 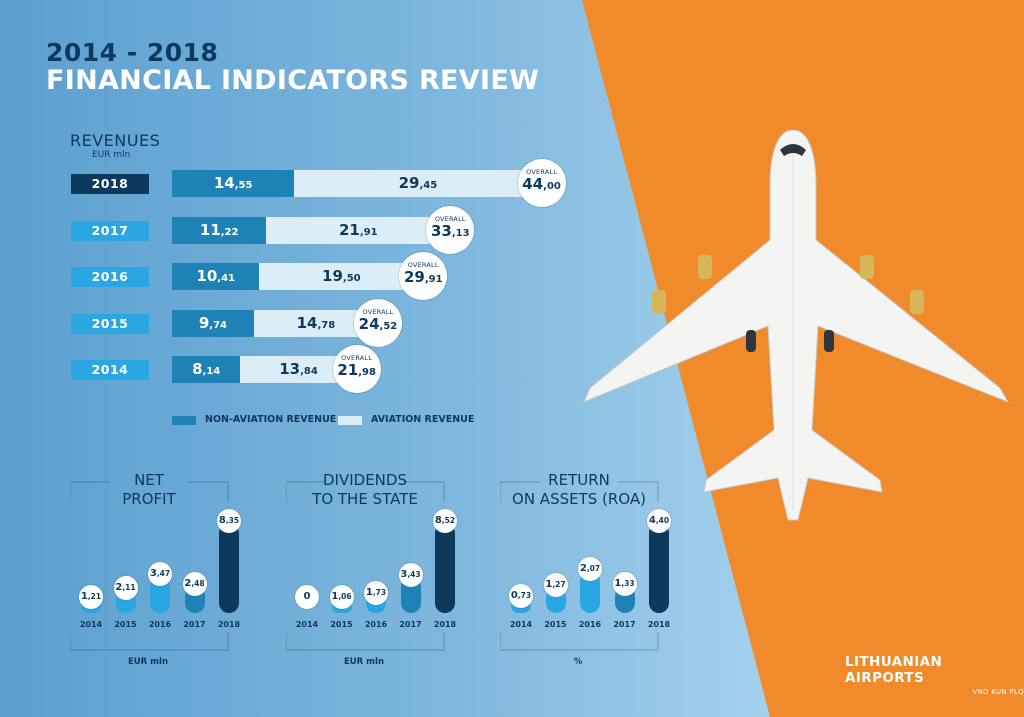 I want to click on company-logo: LITHUANIAN AIRPORTS VNO KUN PLQ, so click(x=934, y=675).